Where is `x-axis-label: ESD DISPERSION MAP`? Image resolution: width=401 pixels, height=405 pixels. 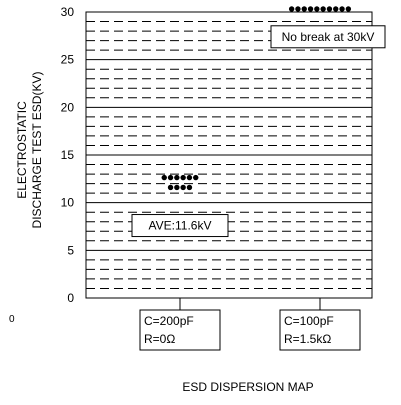
x-axis-label: ESD DISPERSION MAP is located at coordinates (248, 387).